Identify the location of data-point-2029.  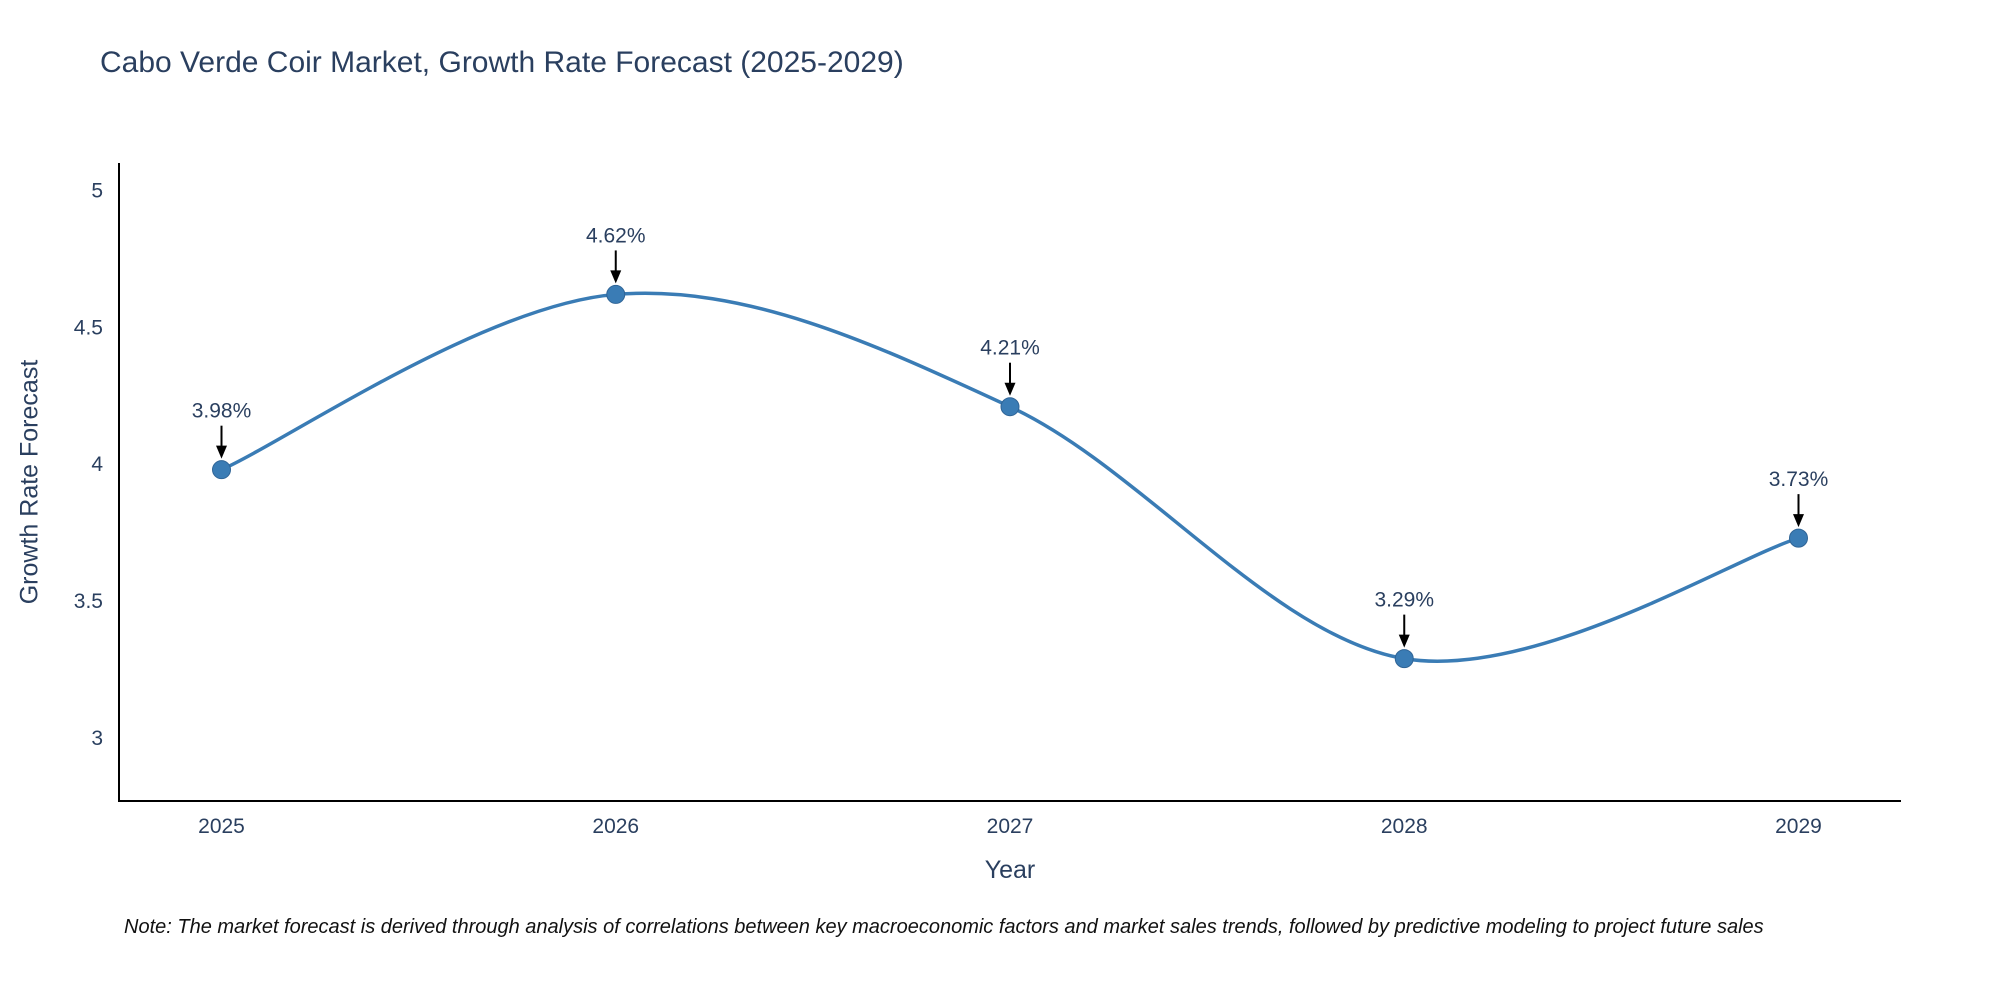
(1798, 538).